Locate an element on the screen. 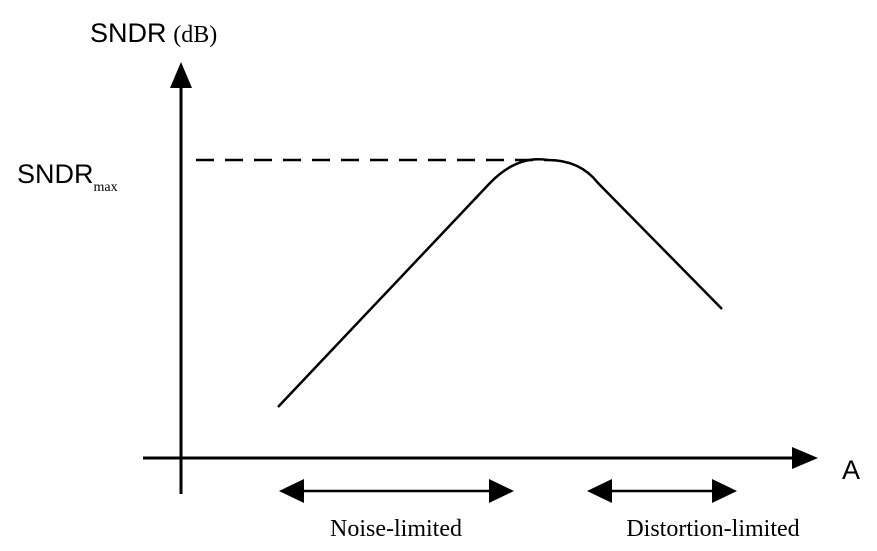 The height and width of the screenshot is (551, 877). x-axis-arrowhead is located at coordinates (805, 458).